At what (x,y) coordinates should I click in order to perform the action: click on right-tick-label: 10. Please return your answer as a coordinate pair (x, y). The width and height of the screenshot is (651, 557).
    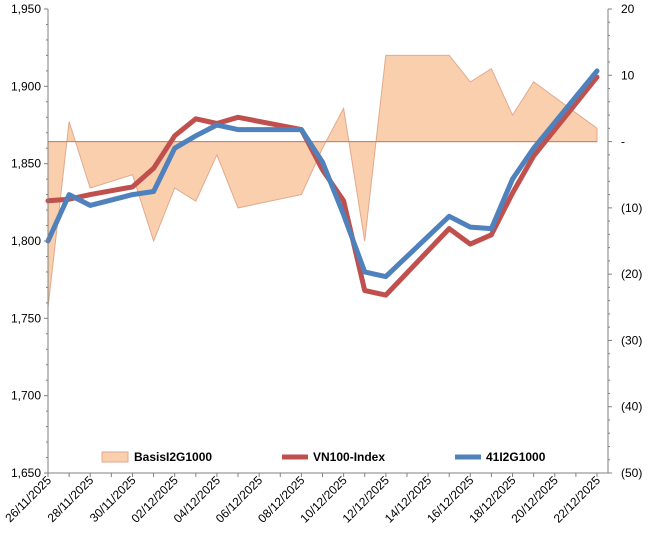
    Looking at the image, I should click on (628, 75).